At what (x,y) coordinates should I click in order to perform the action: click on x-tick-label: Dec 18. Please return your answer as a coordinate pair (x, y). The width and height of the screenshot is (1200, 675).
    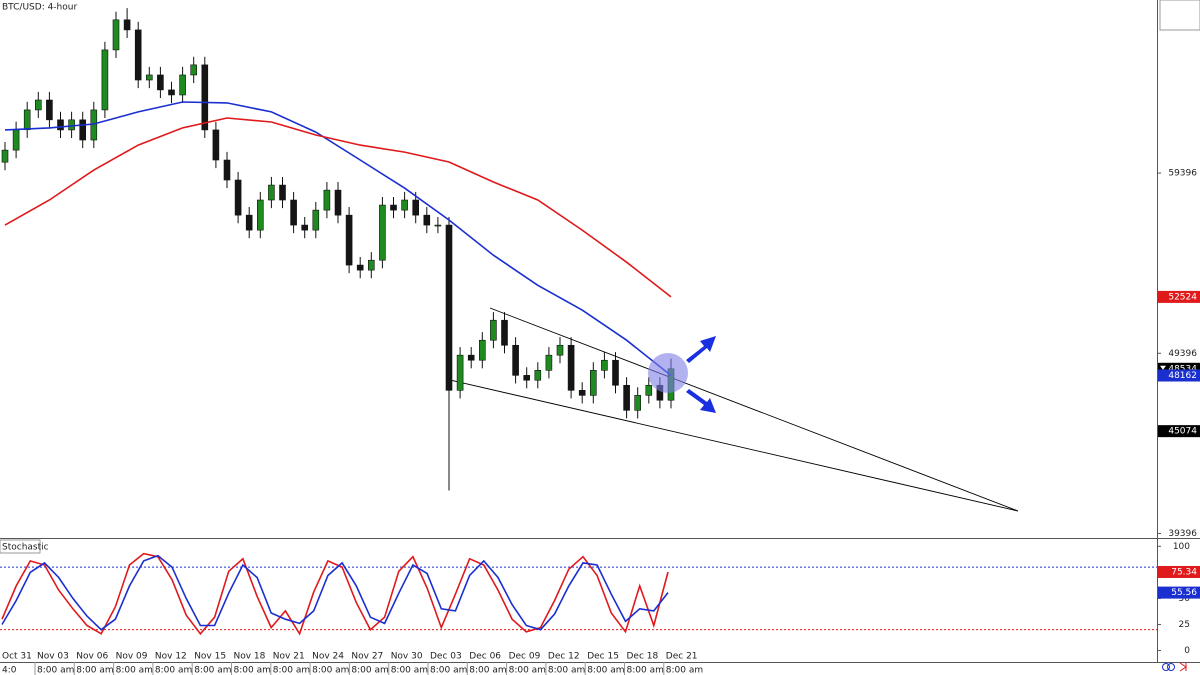
    Looking at the image, I should click on (643, 657).